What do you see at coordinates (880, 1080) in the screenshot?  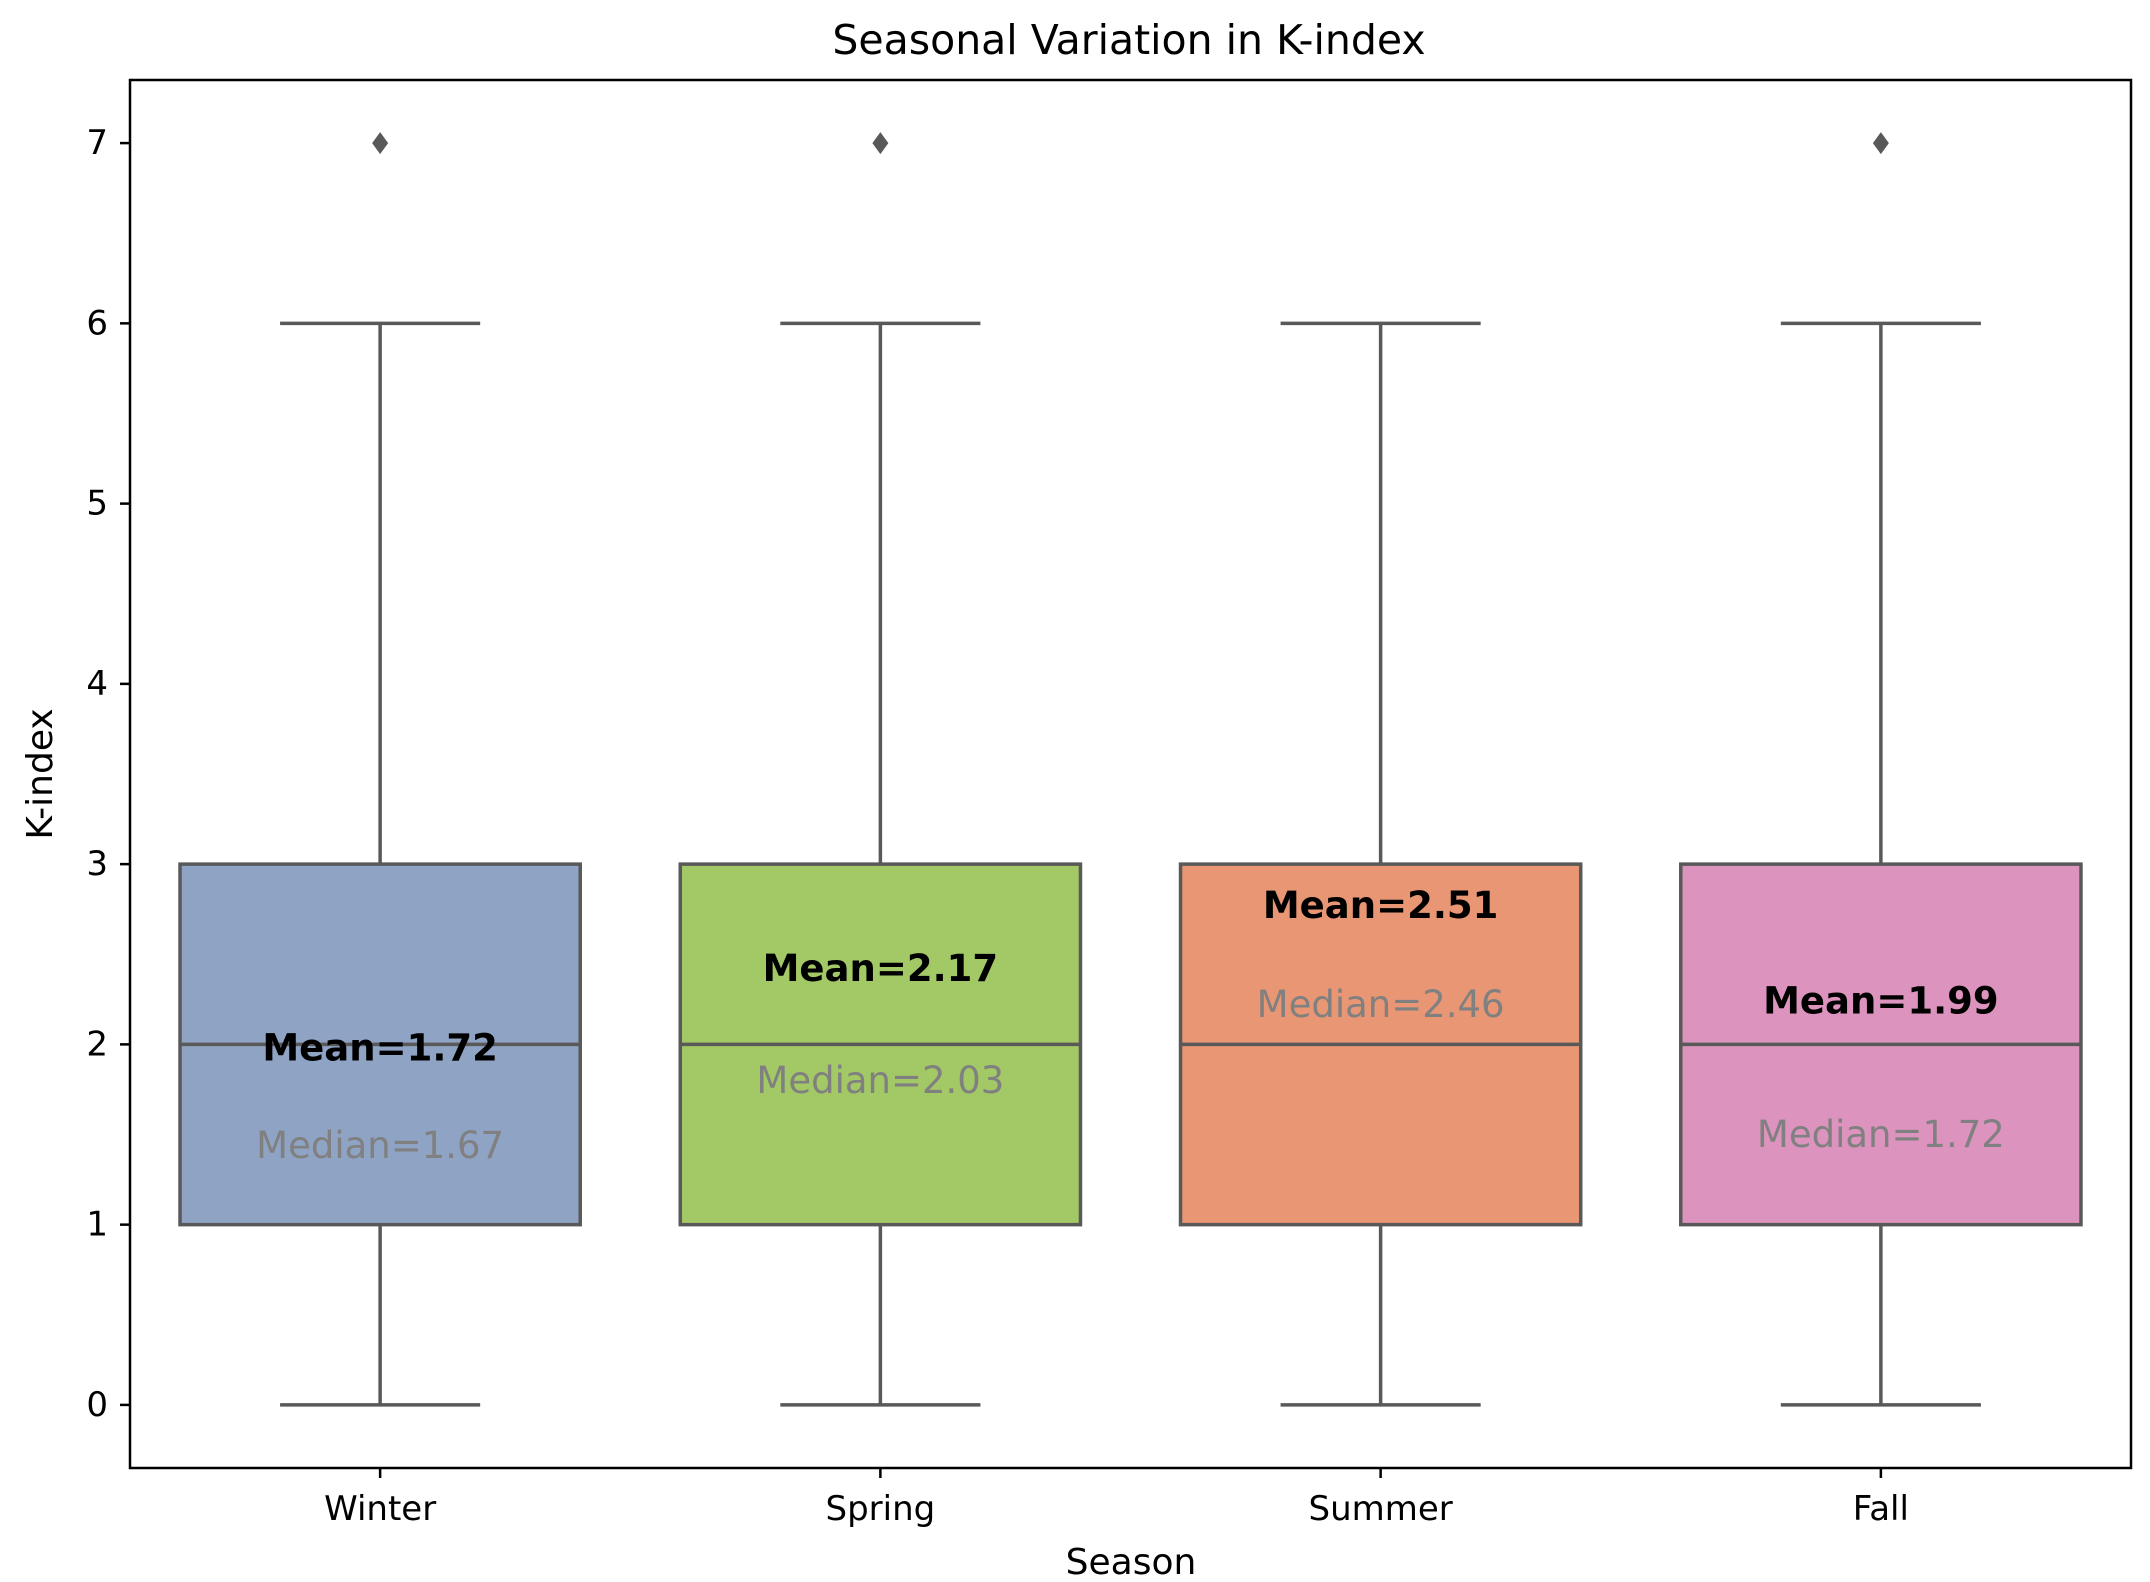 I see `median-label: Median=2.03` at bounding box center [880, 1080].